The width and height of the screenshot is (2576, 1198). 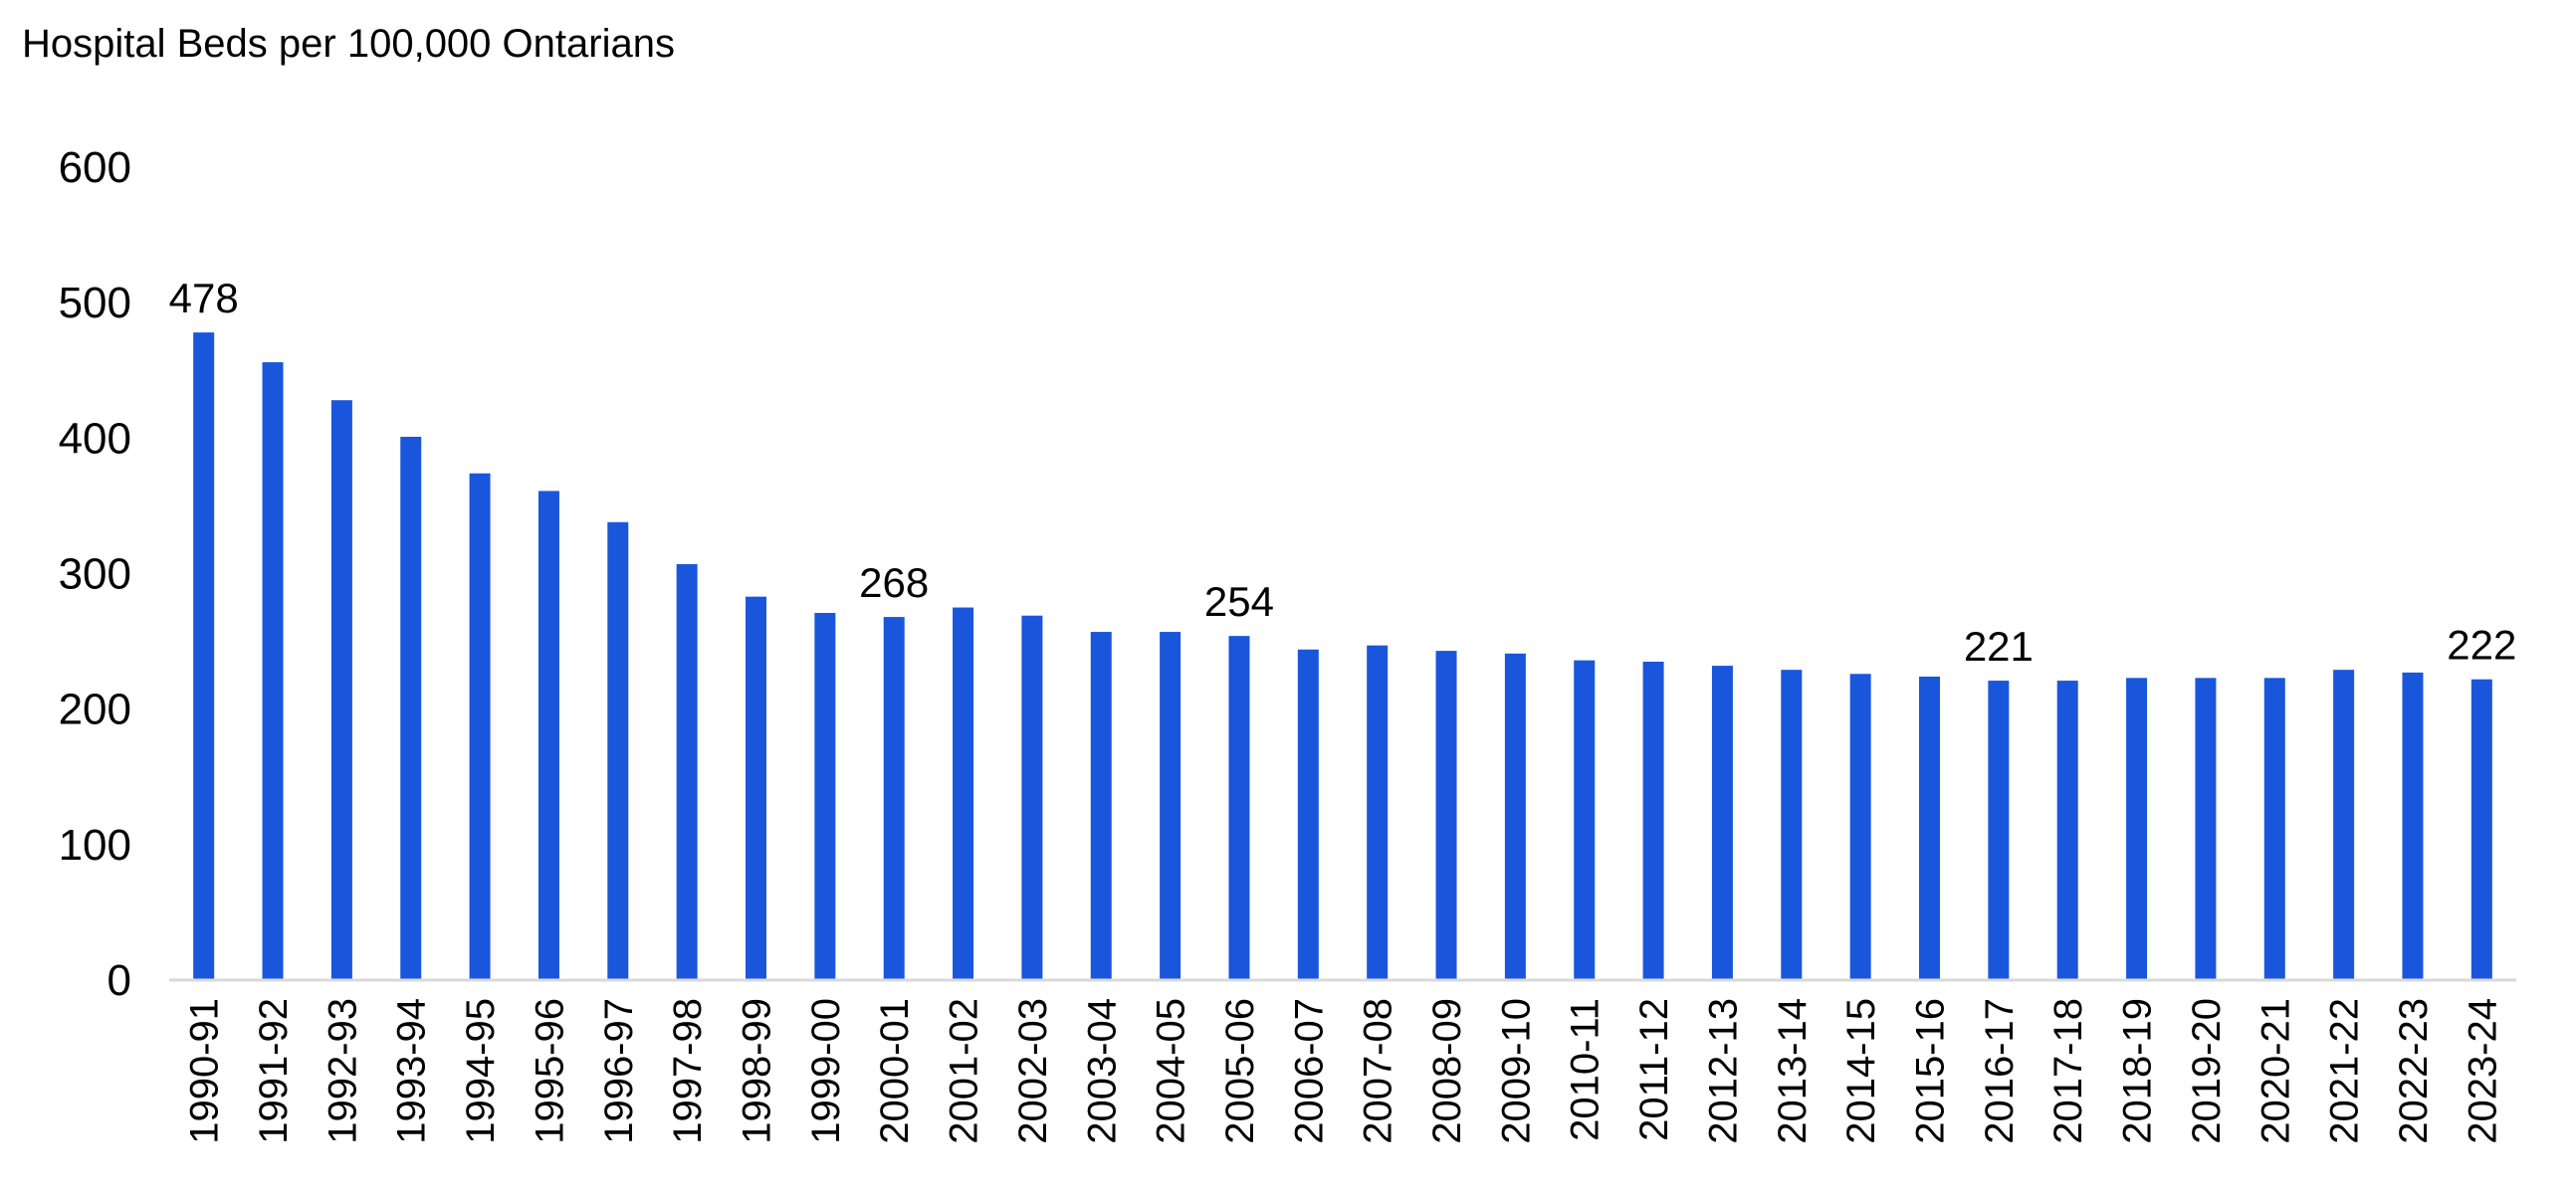 I want to click on data-label: 254, so click(x=1239, y=601).